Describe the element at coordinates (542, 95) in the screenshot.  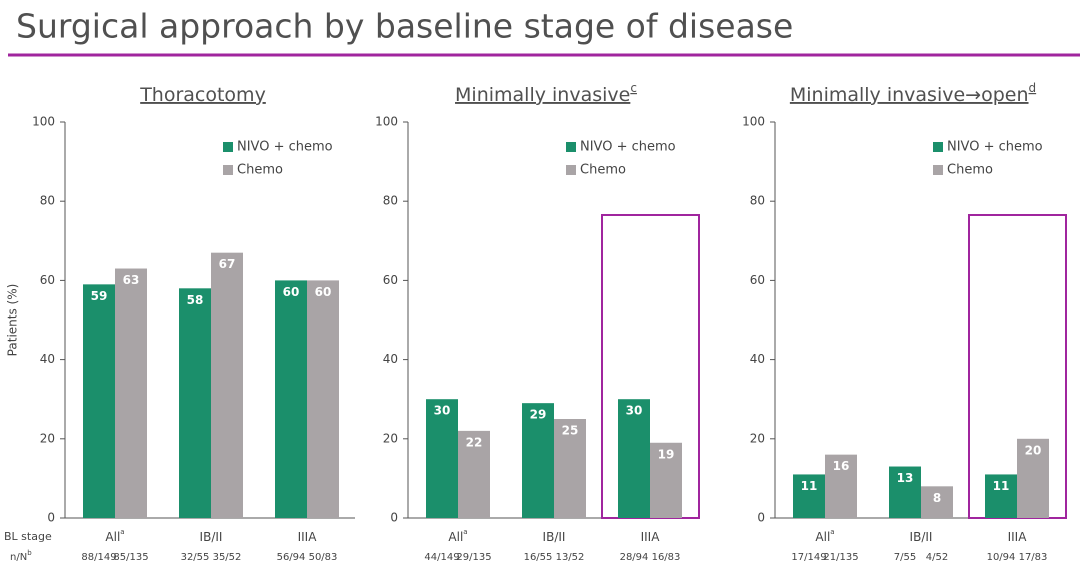
I see `panel-title-text: Minimally invasive` at that location.